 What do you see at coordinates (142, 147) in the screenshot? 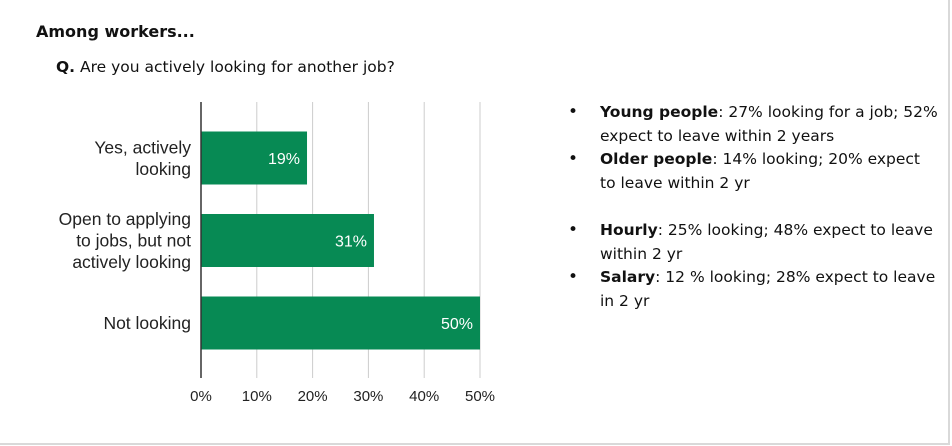
I see `category-label: Yes, actively` at bounding box center [142, 147].